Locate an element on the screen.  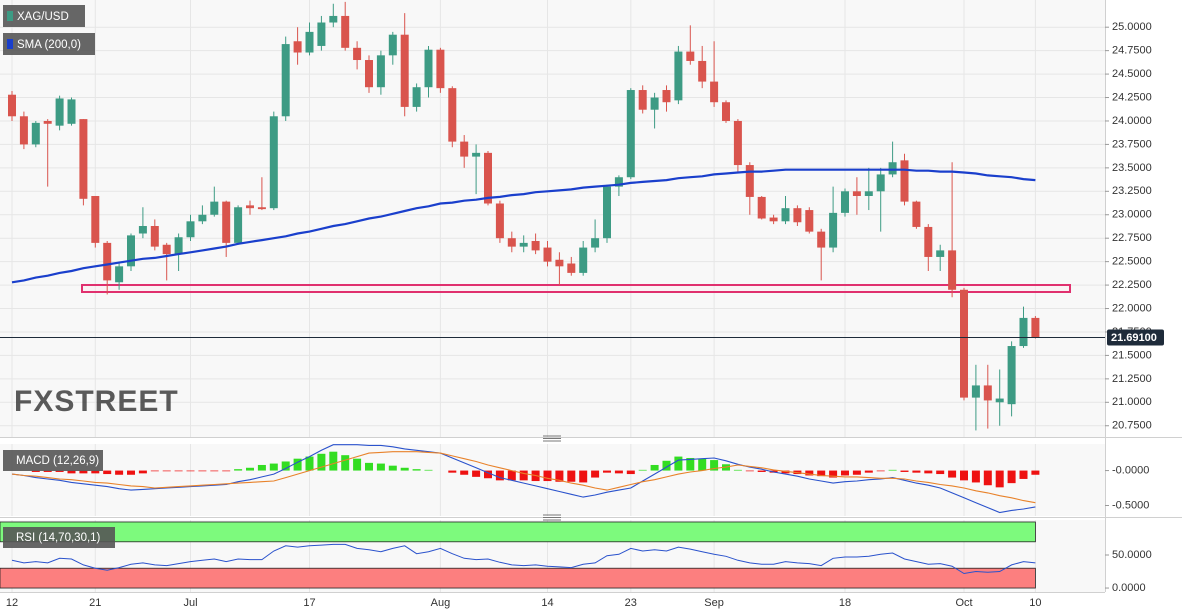
macd-panel is located at coordinates (552, 480).